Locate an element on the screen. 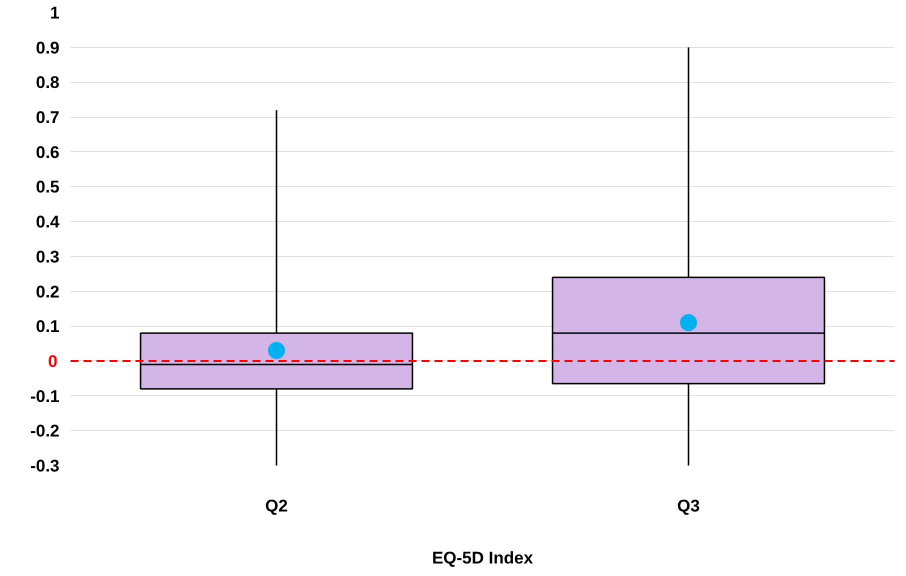 The width and height of the screenshot is (906, 576). y-tick-label: 0.6 is located at coordinates (48, 152).